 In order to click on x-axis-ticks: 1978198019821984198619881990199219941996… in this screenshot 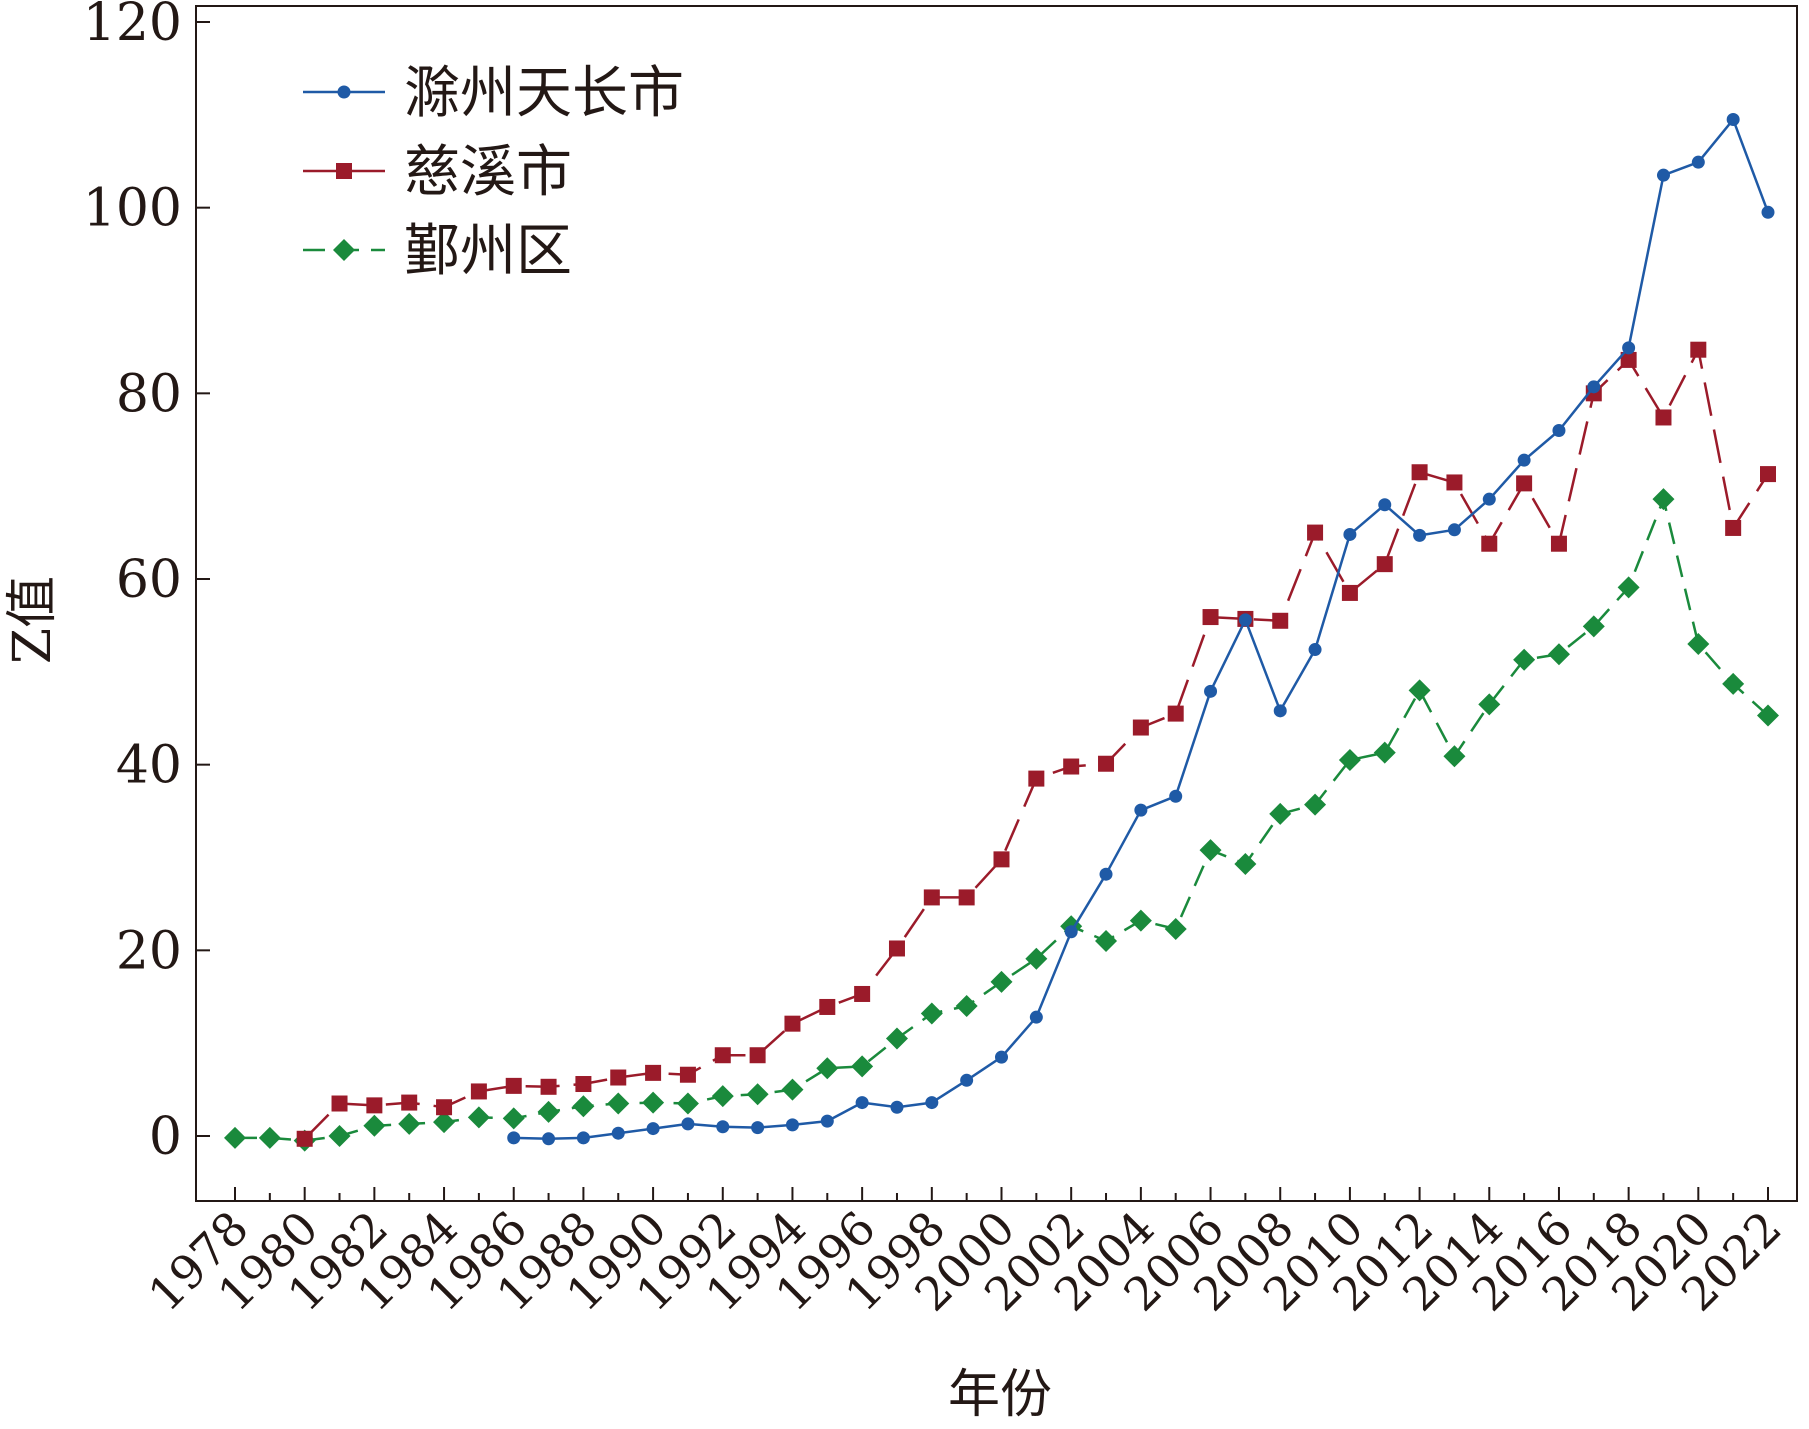, I will do `click(965, 1254)`.